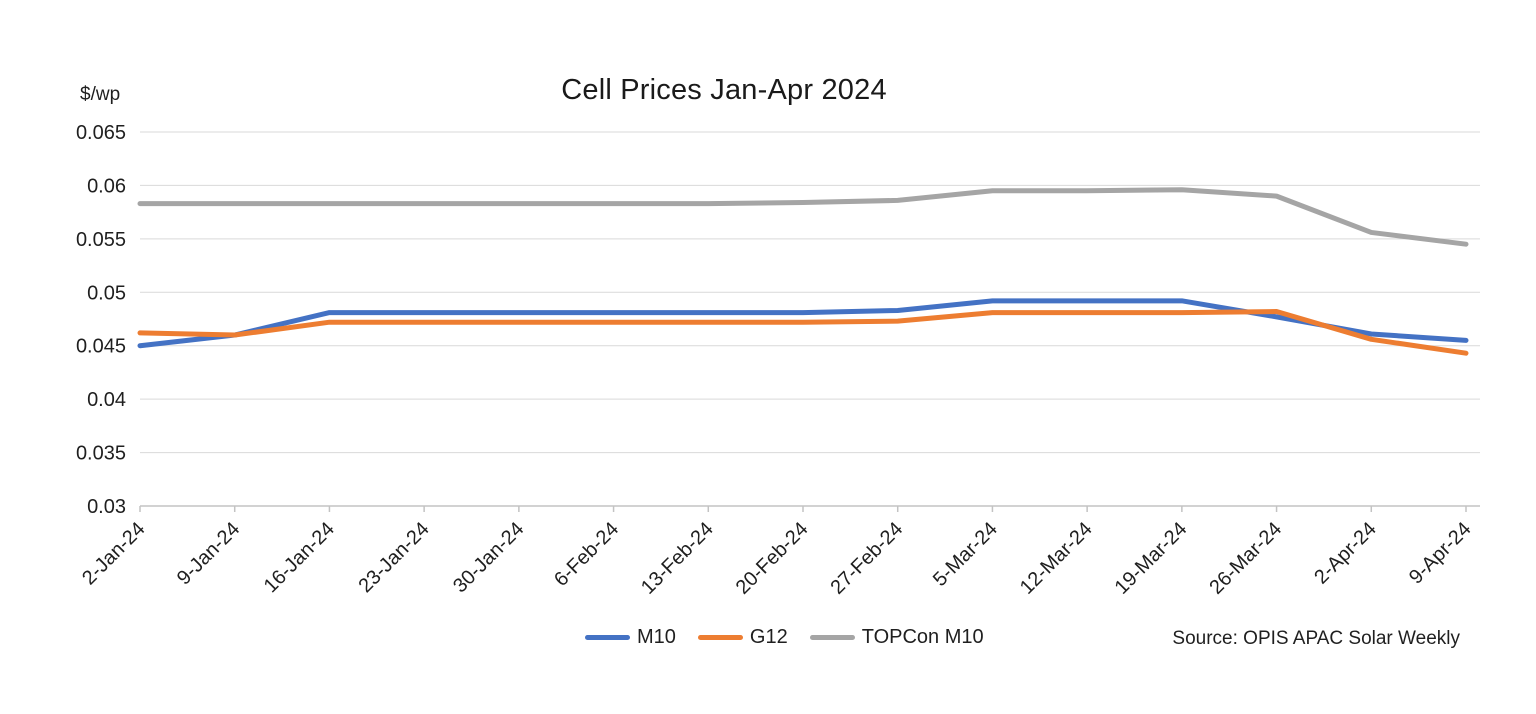  I want to click on y-tick-label: 0.055, so click(101, 240).